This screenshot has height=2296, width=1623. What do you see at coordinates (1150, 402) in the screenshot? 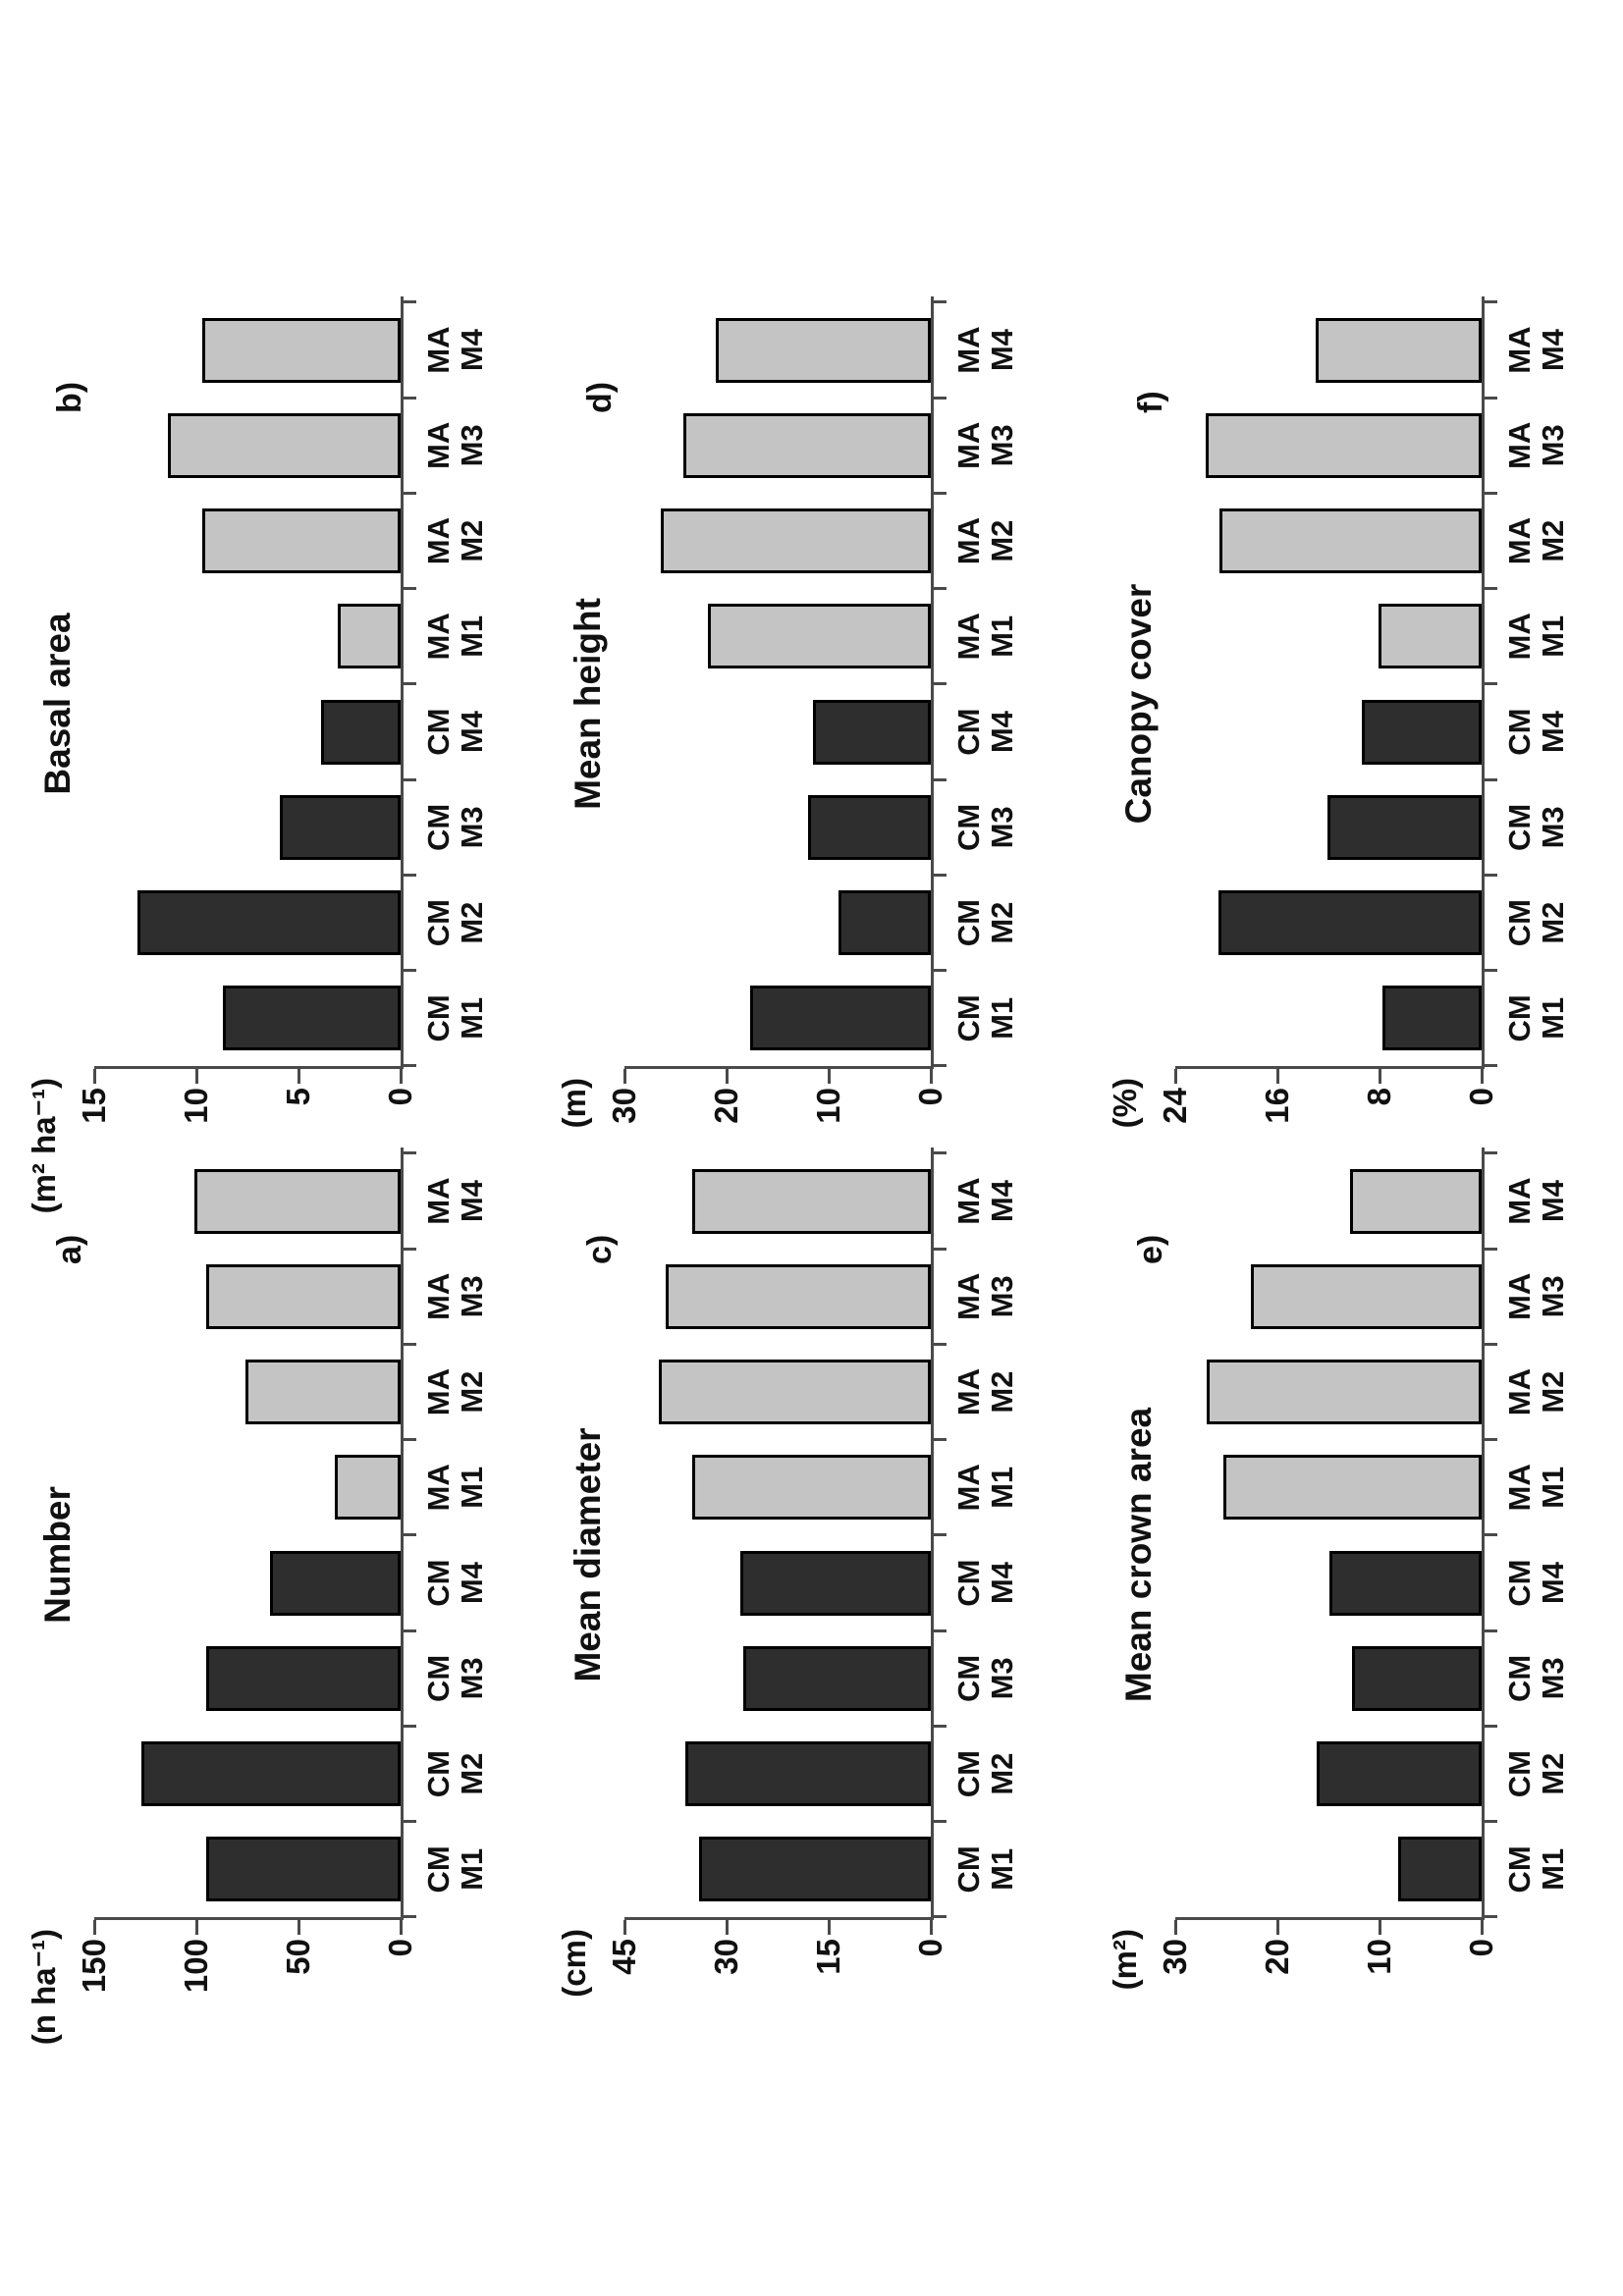
I see `panel-f-letter: f)` at bounding box center [1150, 402].